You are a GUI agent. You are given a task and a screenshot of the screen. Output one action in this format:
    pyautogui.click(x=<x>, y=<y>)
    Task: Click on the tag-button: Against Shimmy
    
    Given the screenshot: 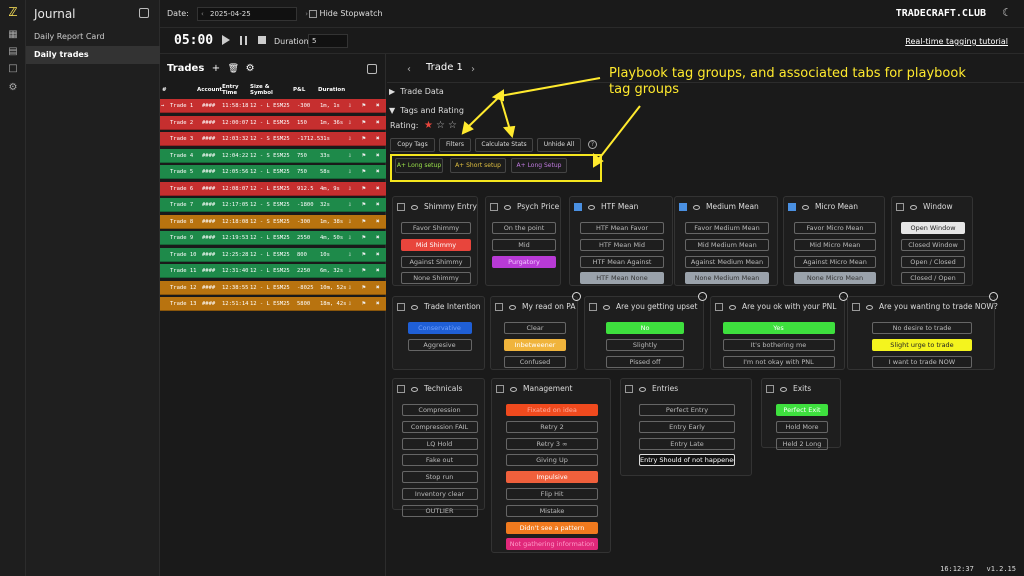 What is the action you would take?
    pyautogui.click(x=436, y=261)
    